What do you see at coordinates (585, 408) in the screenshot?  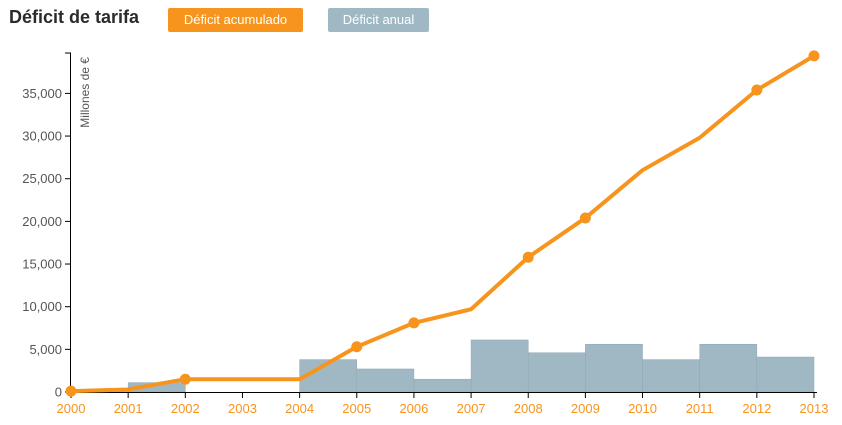 I see `x-tick-label: 2009` at bounding box center [585, 408].